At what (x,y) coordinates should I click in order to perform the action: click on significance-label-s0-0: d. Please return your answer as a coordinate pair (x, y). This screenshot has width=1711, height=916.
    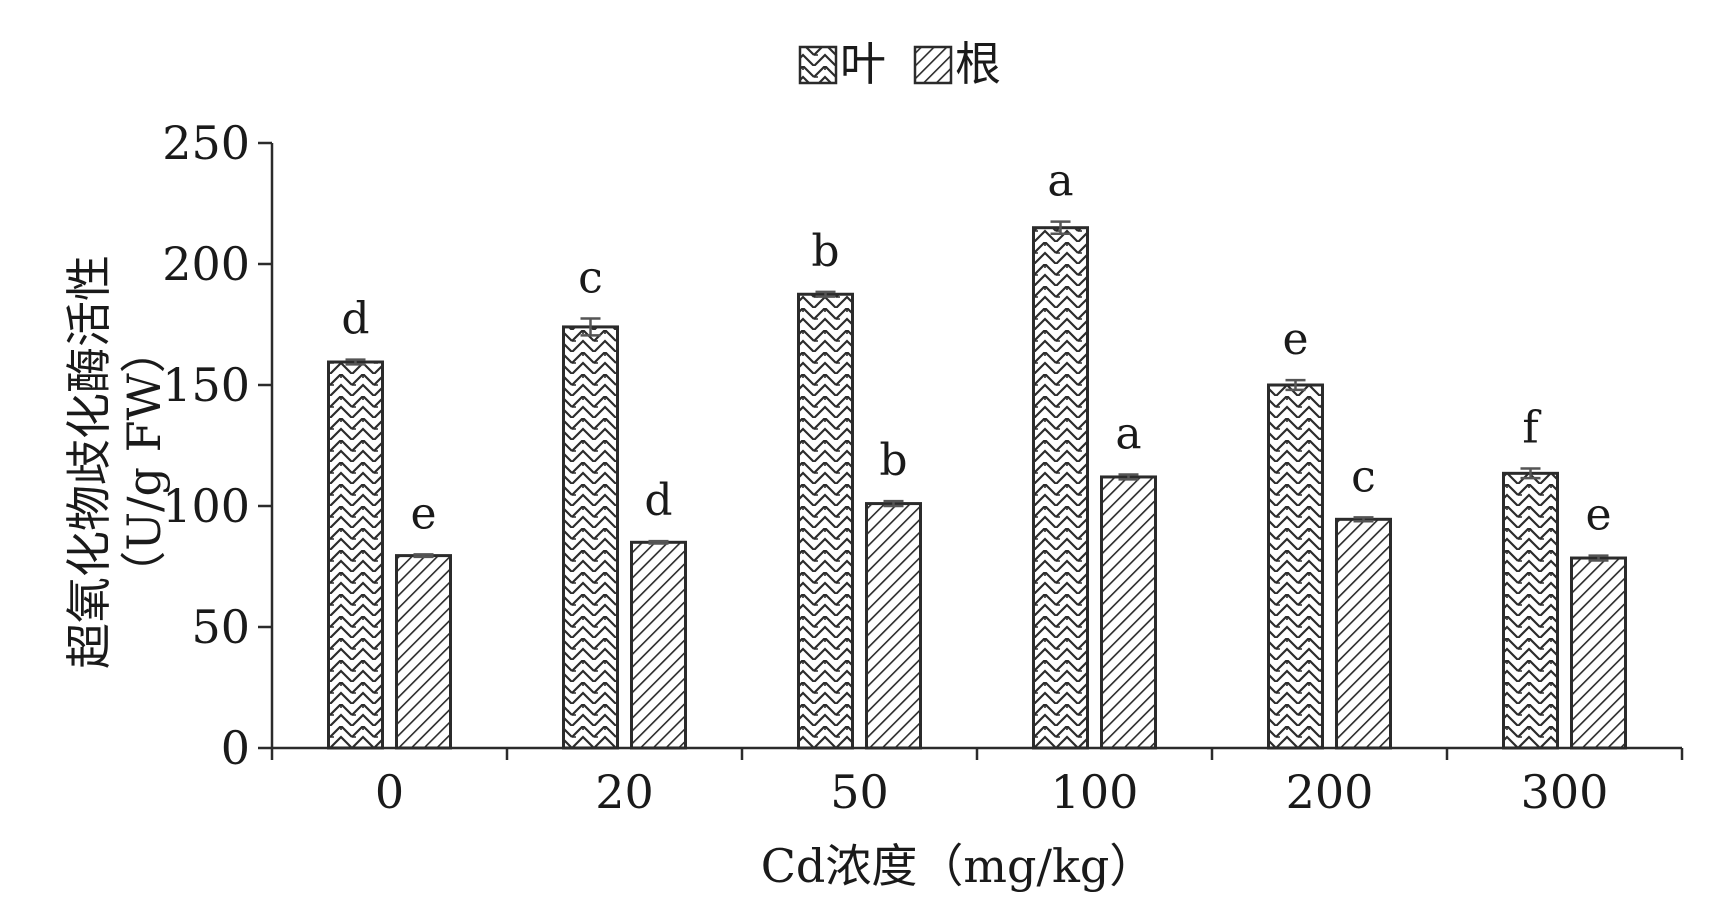
    Looking at the image, I should click on (355, 319).